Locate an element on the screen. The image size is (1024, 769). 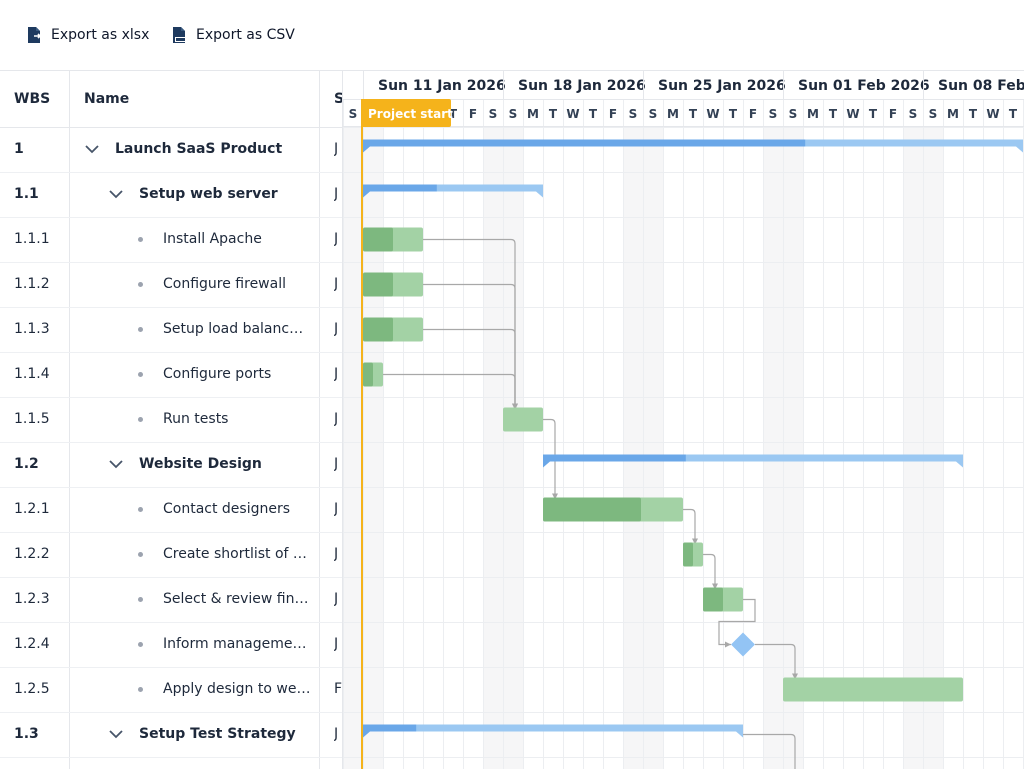
wbs-cell: 1.1 is located at coordinates (26, 194).